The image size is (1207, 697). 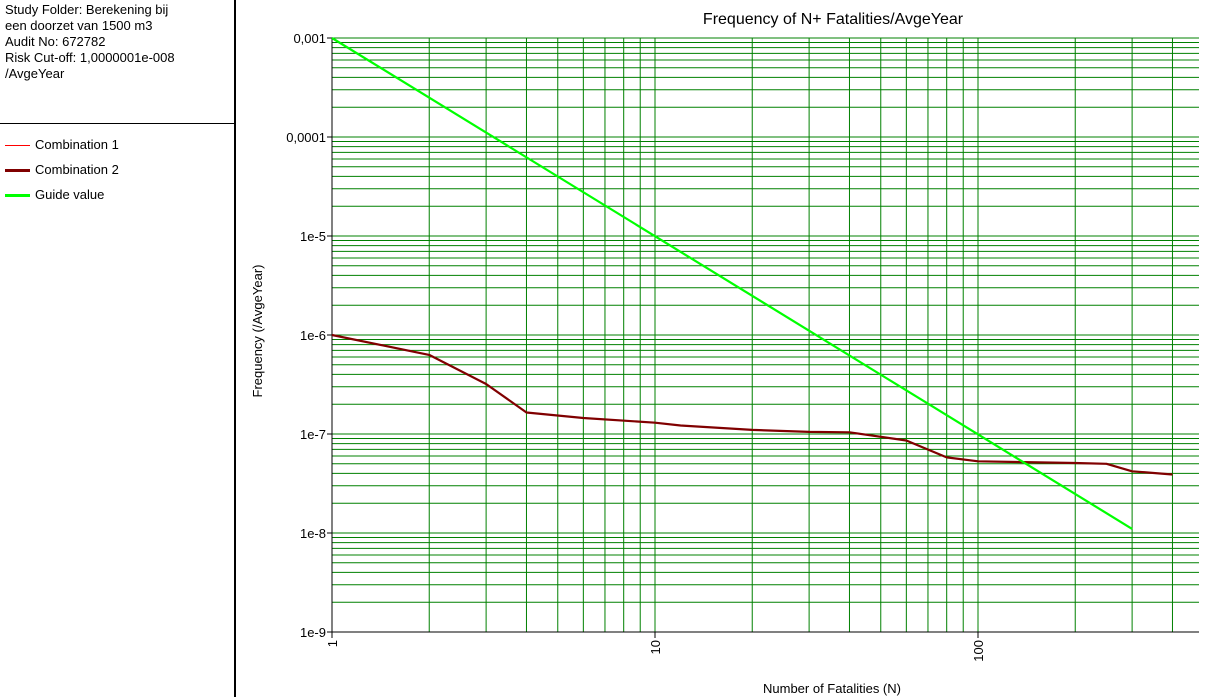 I want to click on y-axis-label: Frequency (/AvgeYear), so click(x=257, y=331).